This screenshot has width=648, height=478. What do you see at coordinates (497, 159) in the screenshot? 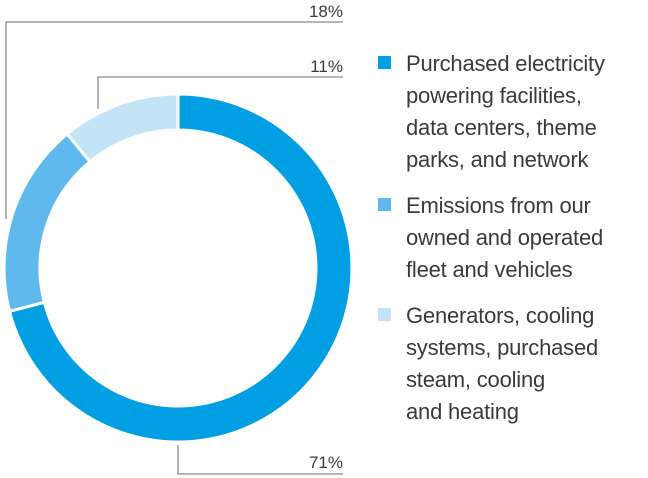
I see `legend-label-line: parks, and network` at bounding box center [497, 159].